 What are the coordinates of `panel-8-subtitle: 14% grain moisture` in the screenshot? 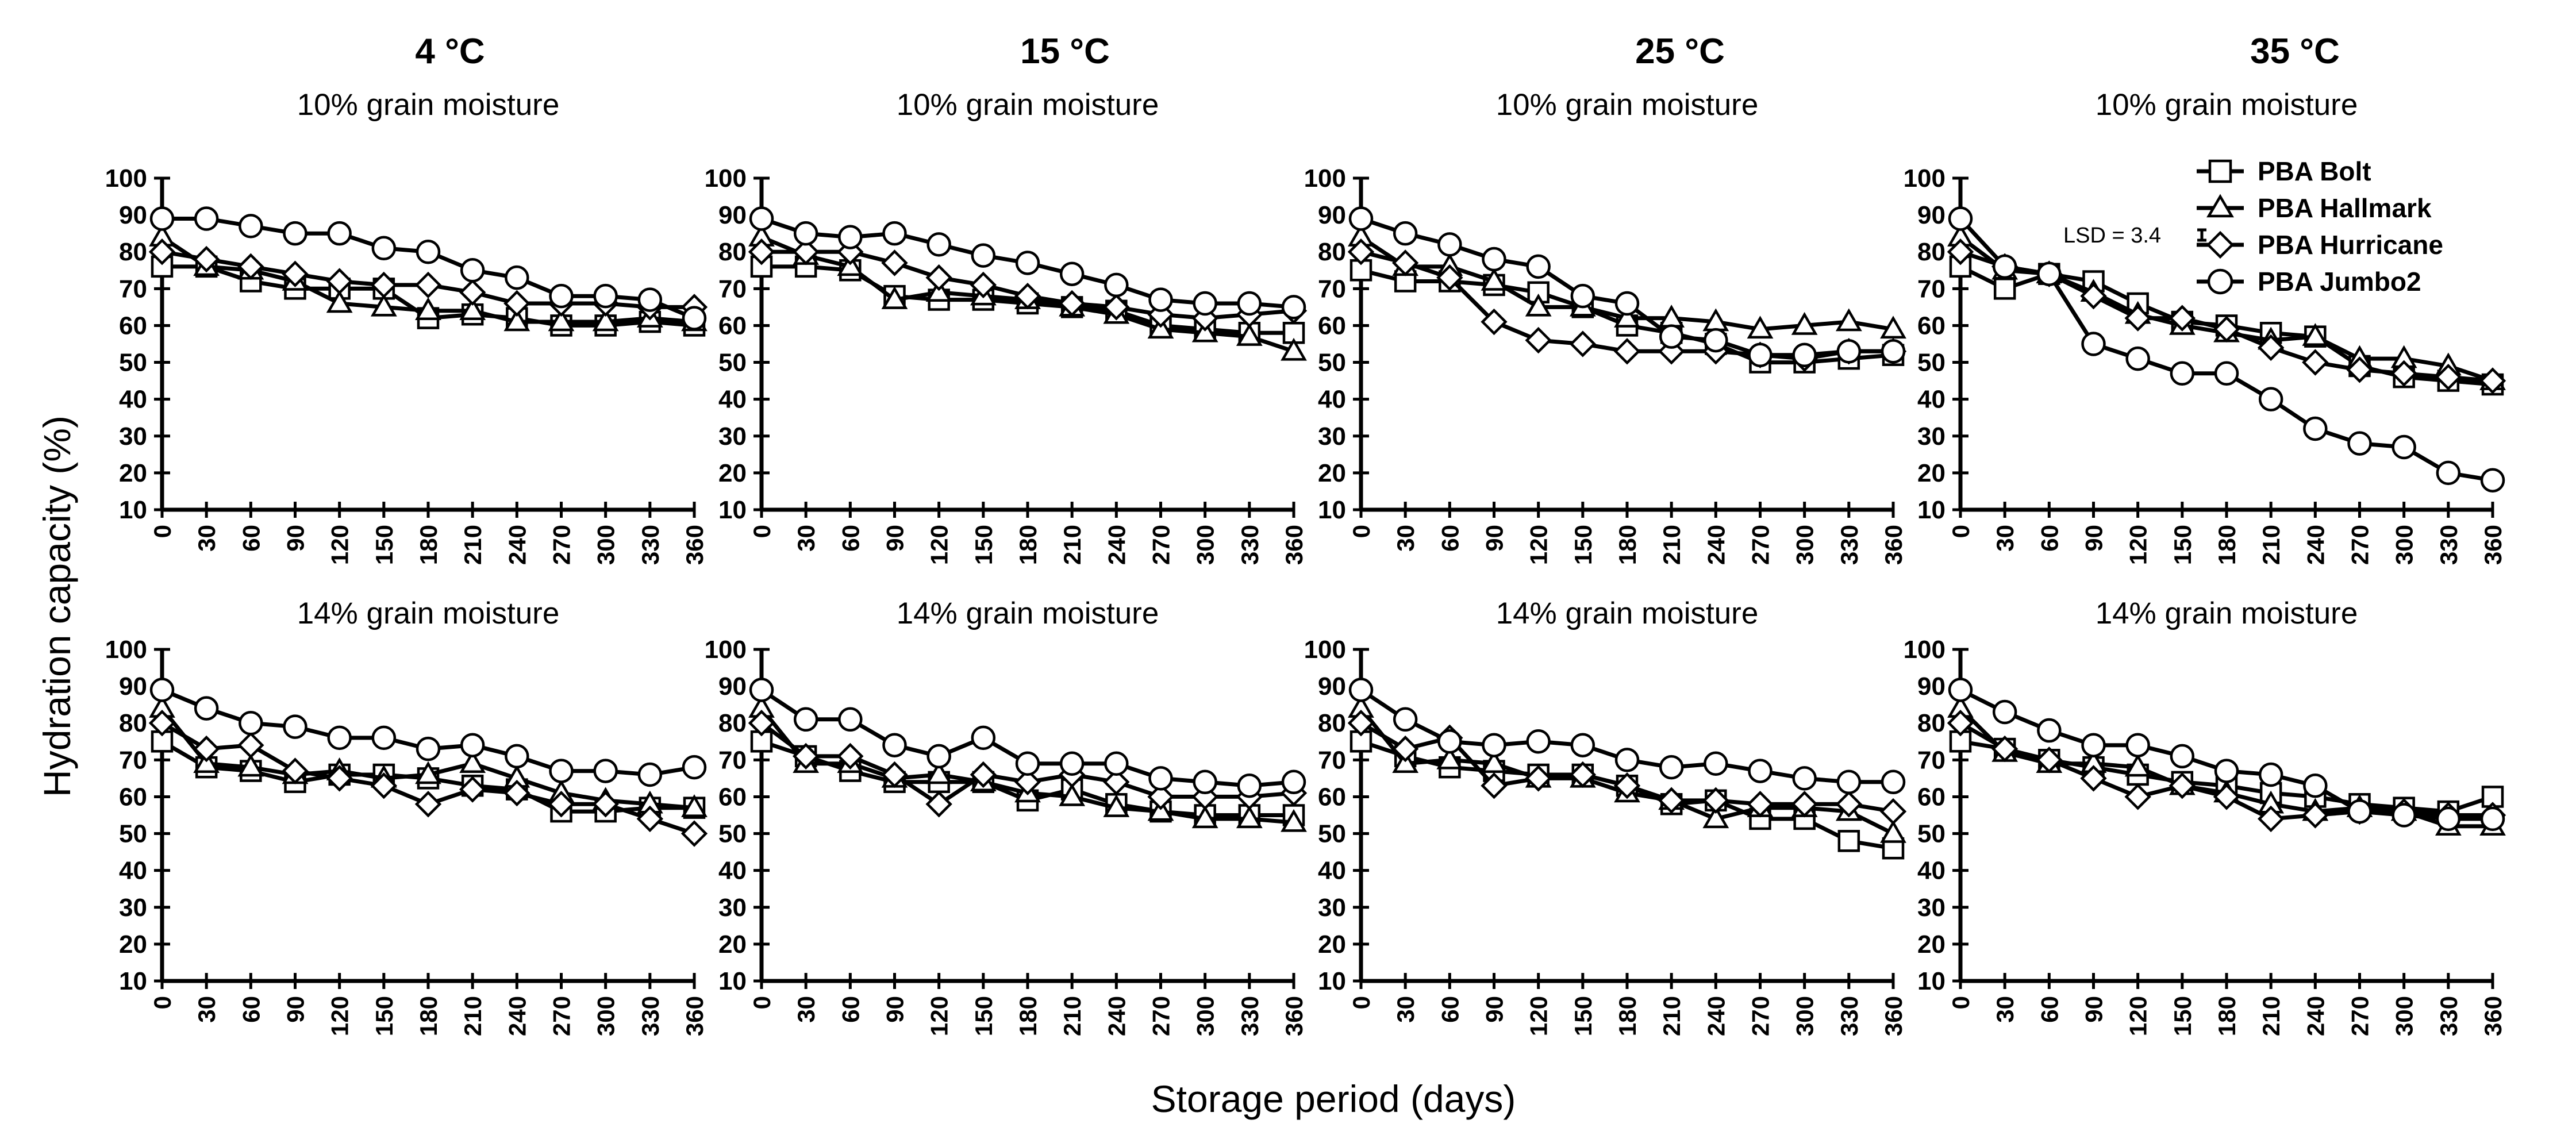 It's located at (2227, 613).